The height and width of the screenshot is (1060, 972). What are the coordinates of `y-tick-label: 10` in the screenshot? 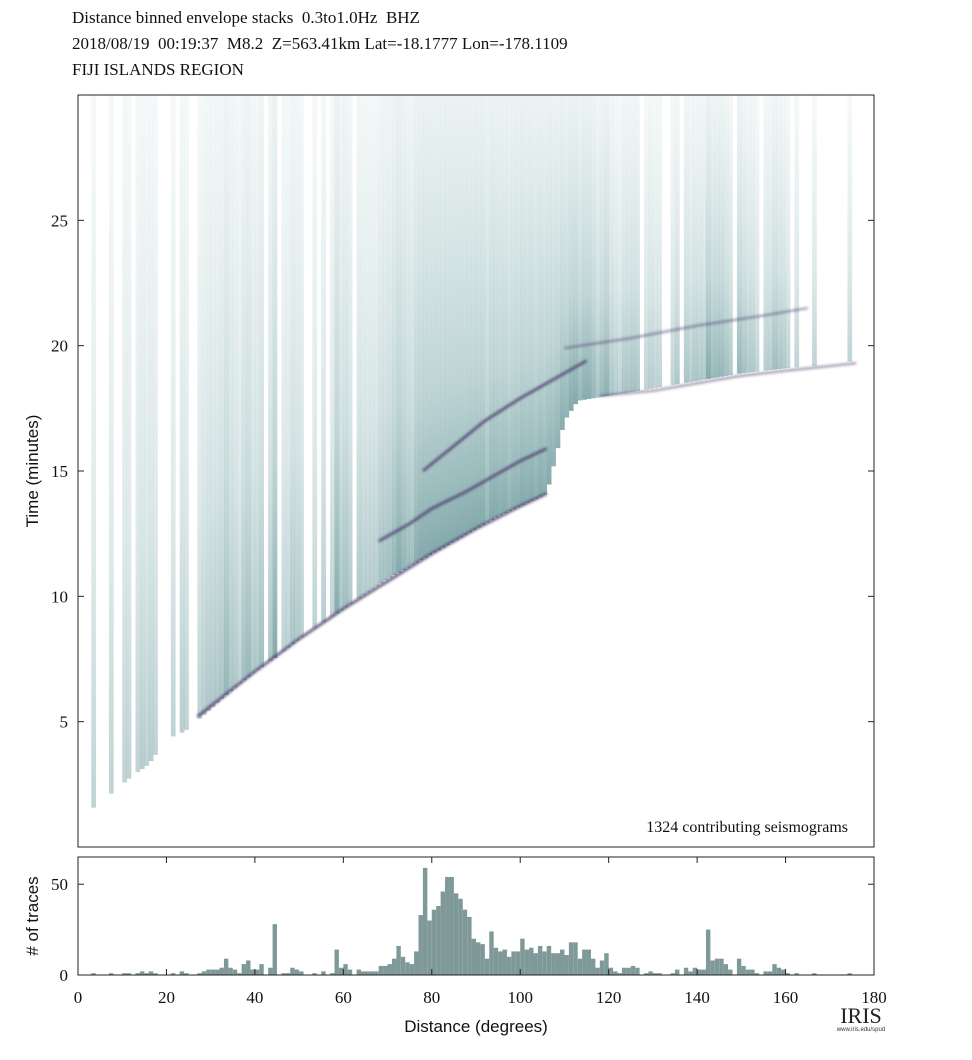 It's located at (59, 596).